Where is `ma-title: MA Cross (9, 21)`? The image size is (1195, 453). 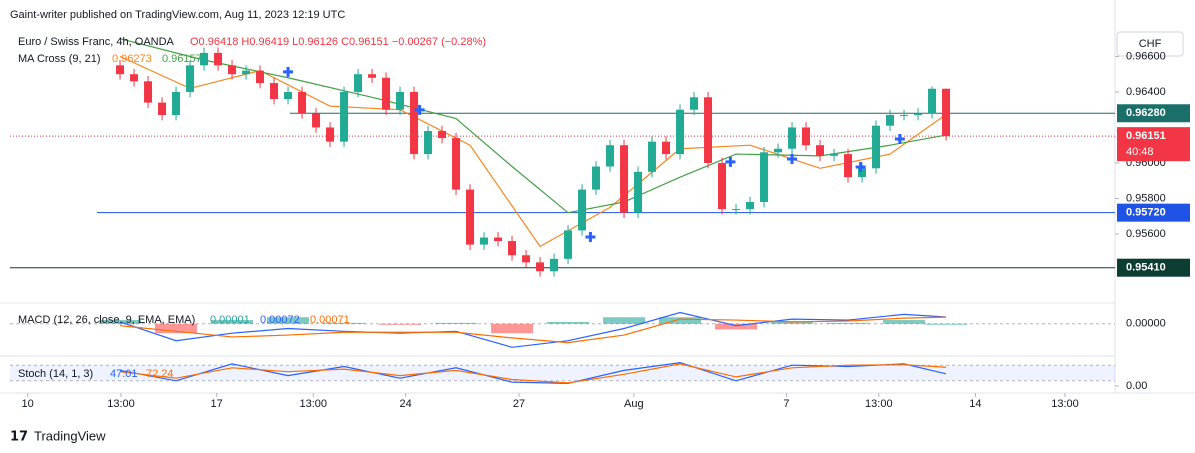
ma-title: MA Cross (9, 21) is located at coordinates (59, 59).